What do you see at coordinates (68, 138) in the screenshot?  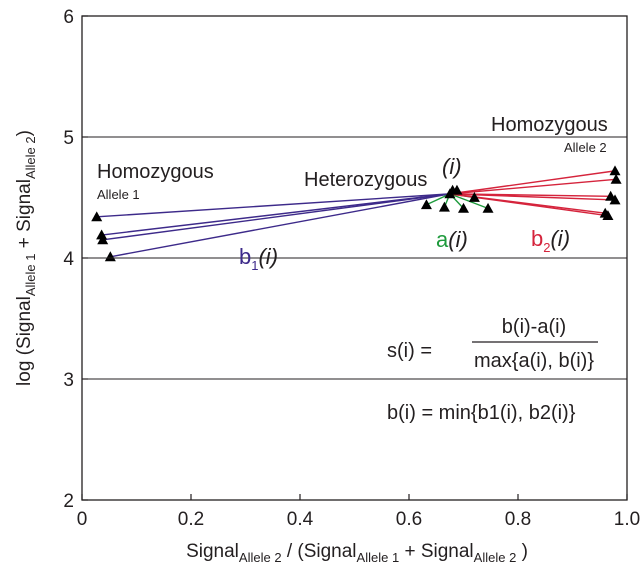 I see `y-tick-label: 5` at bounding box center [68, 138].